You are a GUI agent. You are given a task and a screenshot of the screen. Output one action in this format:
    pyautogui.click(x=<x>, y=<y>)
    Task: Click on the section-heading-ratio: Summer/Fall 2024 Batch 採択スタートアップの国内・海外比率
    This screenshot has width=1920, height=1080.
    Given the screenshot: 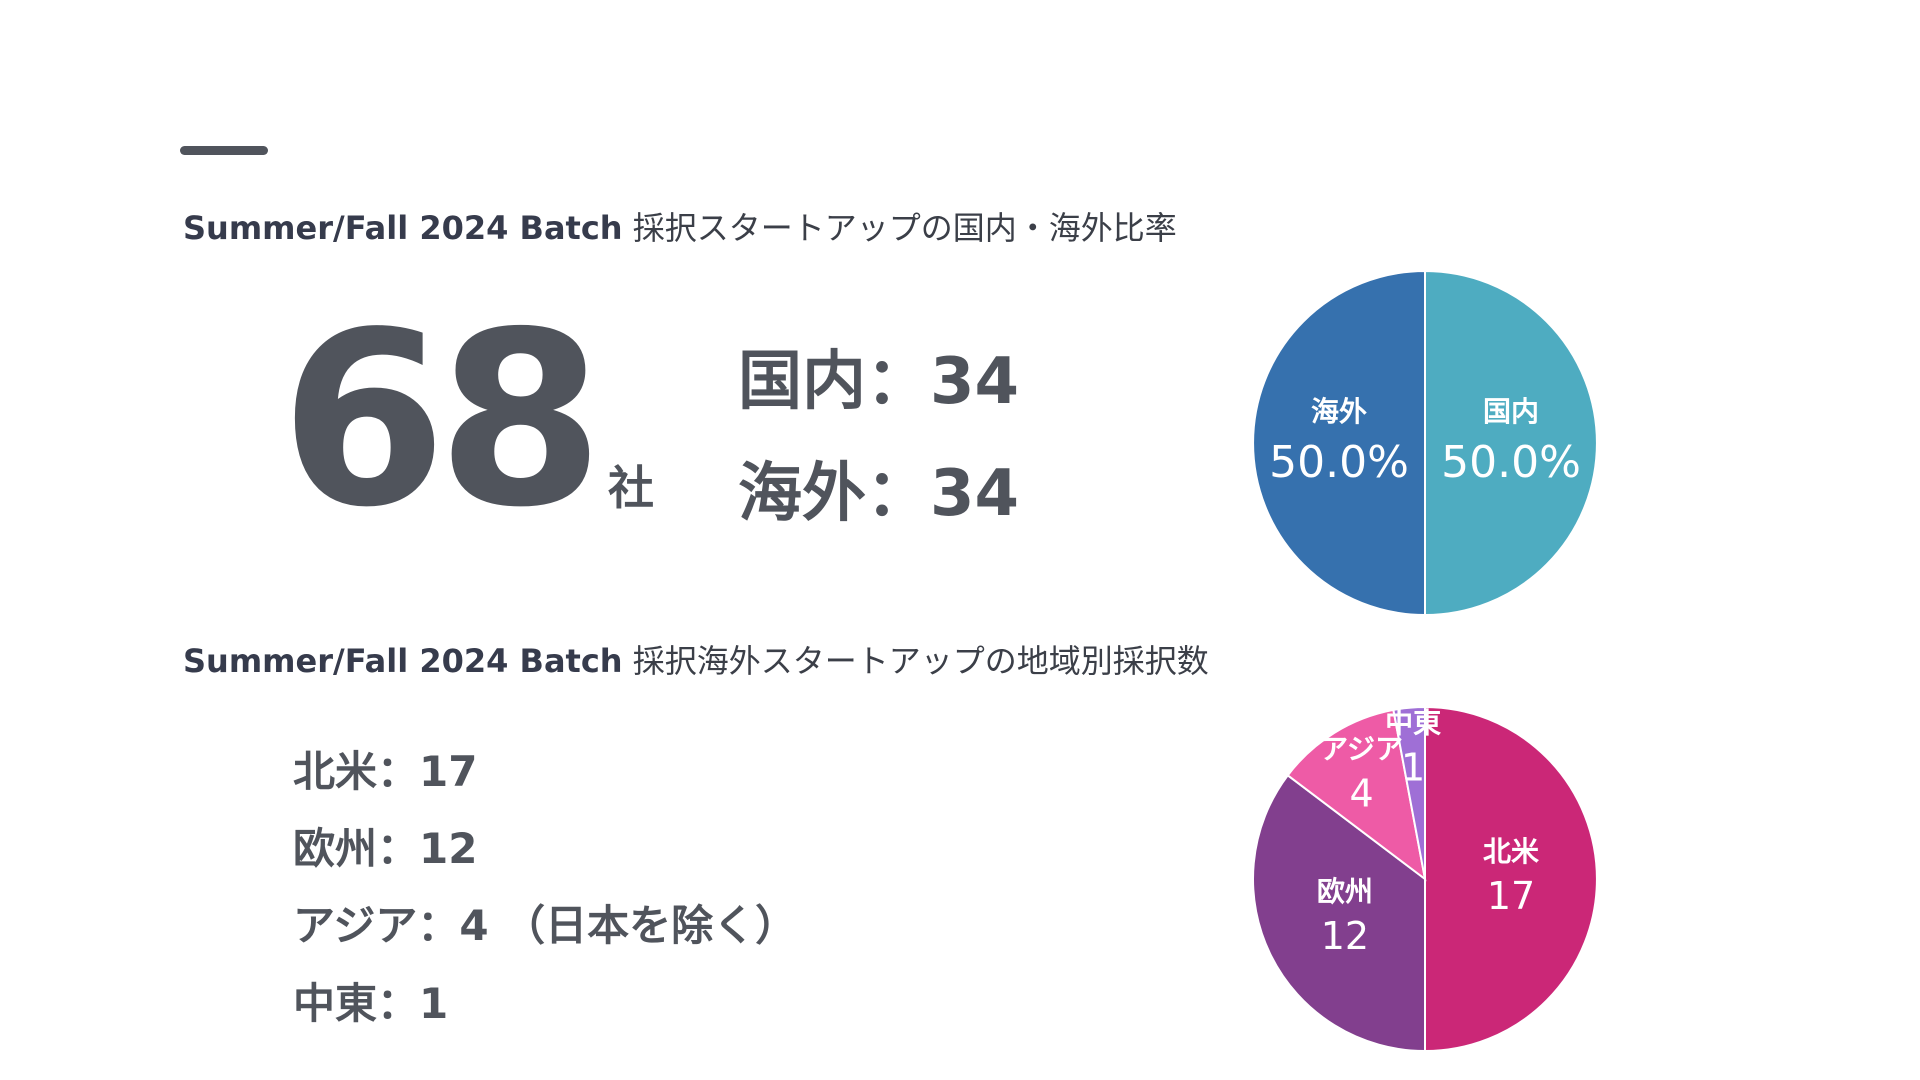 What is the action you would take?
    pyautogui.click(x=680, y=226)
    